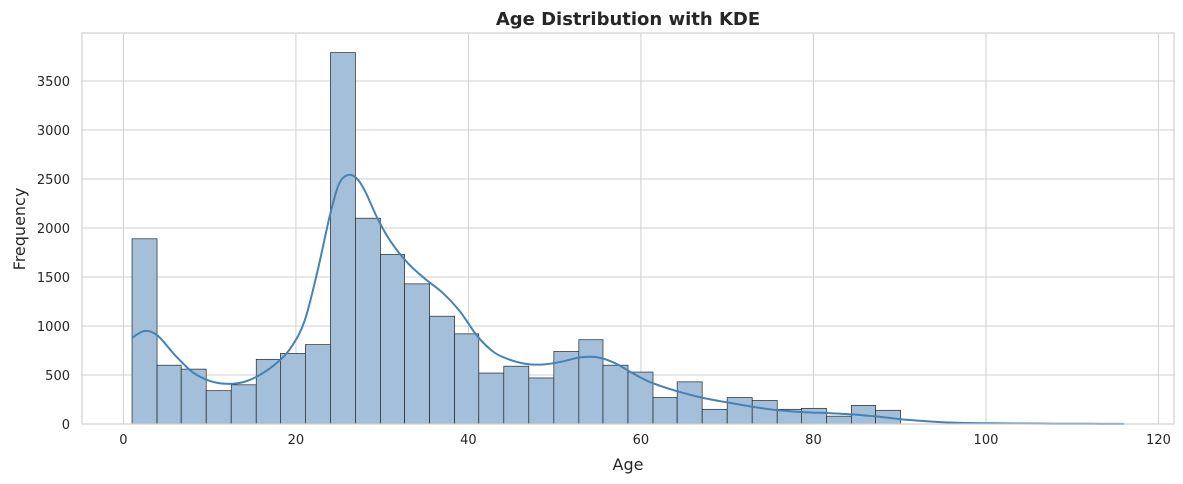 This screenshot has height=484, width=1183. What do you see at coordinates (986, 440) in the screenshot?
I see `x-tick-label: 100` at bounding box center [986, 440].